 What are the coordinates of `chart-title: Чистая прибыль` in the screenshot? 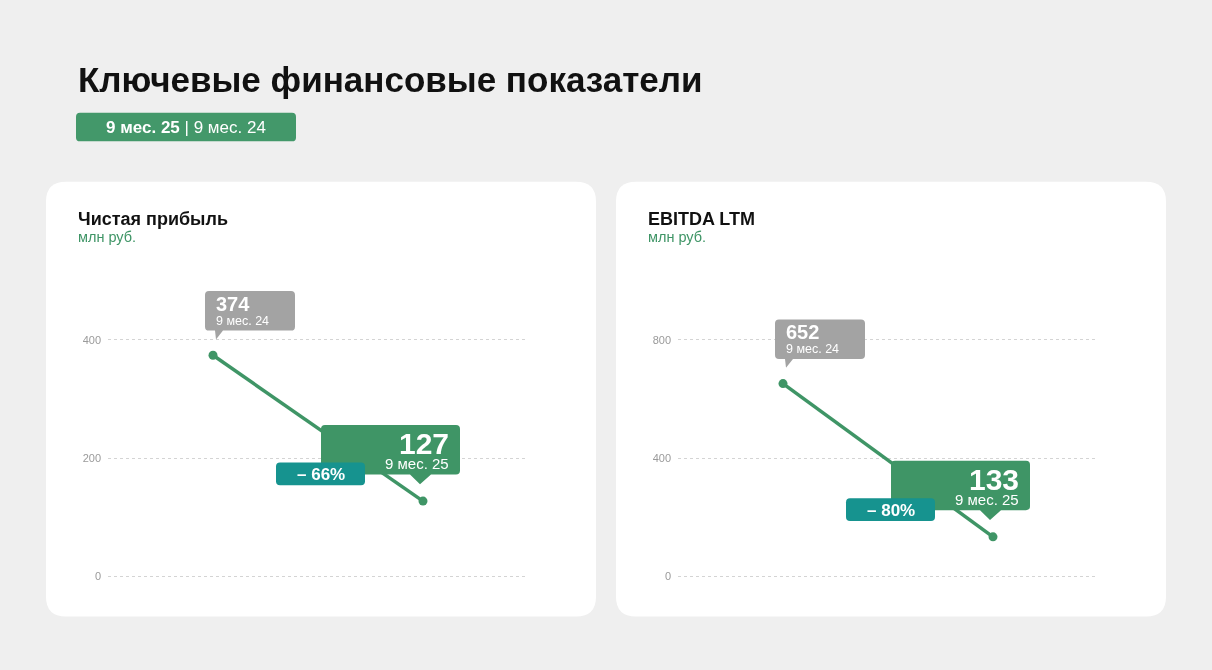 It's located at (153, 219).